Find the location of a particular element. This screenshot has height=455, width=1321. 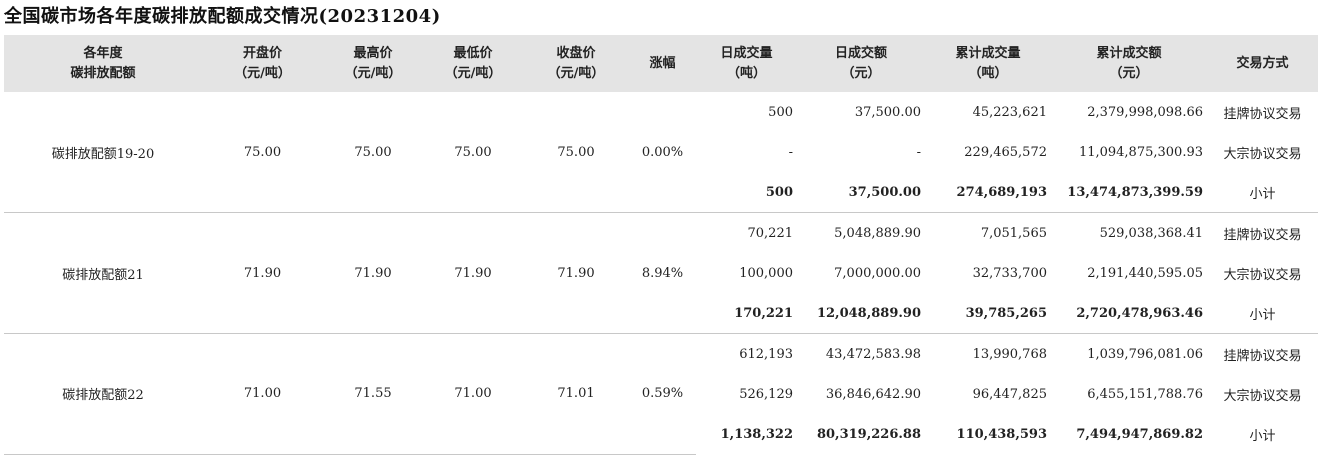

close-price: 71.01 is located at coordinates (576, 394).